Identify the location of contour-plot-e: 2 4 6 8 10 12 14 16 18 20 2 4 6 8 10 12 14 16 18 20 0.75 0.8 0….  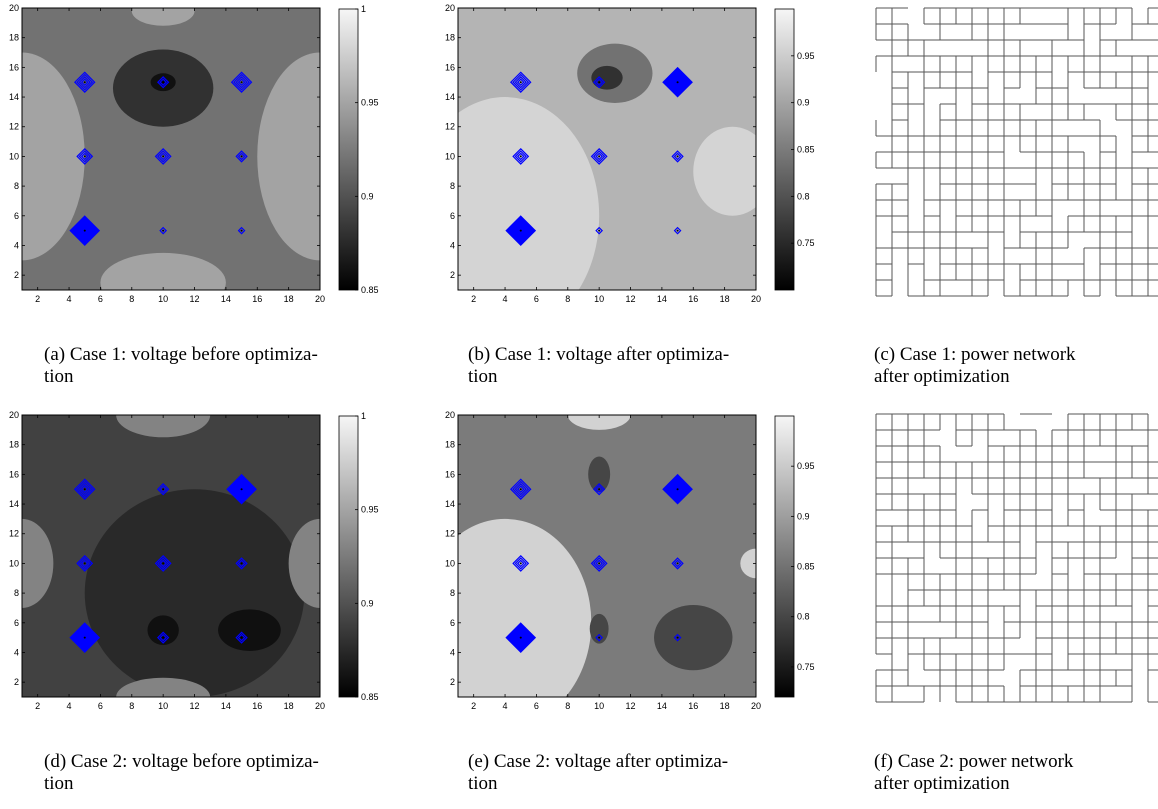
(630, 560).